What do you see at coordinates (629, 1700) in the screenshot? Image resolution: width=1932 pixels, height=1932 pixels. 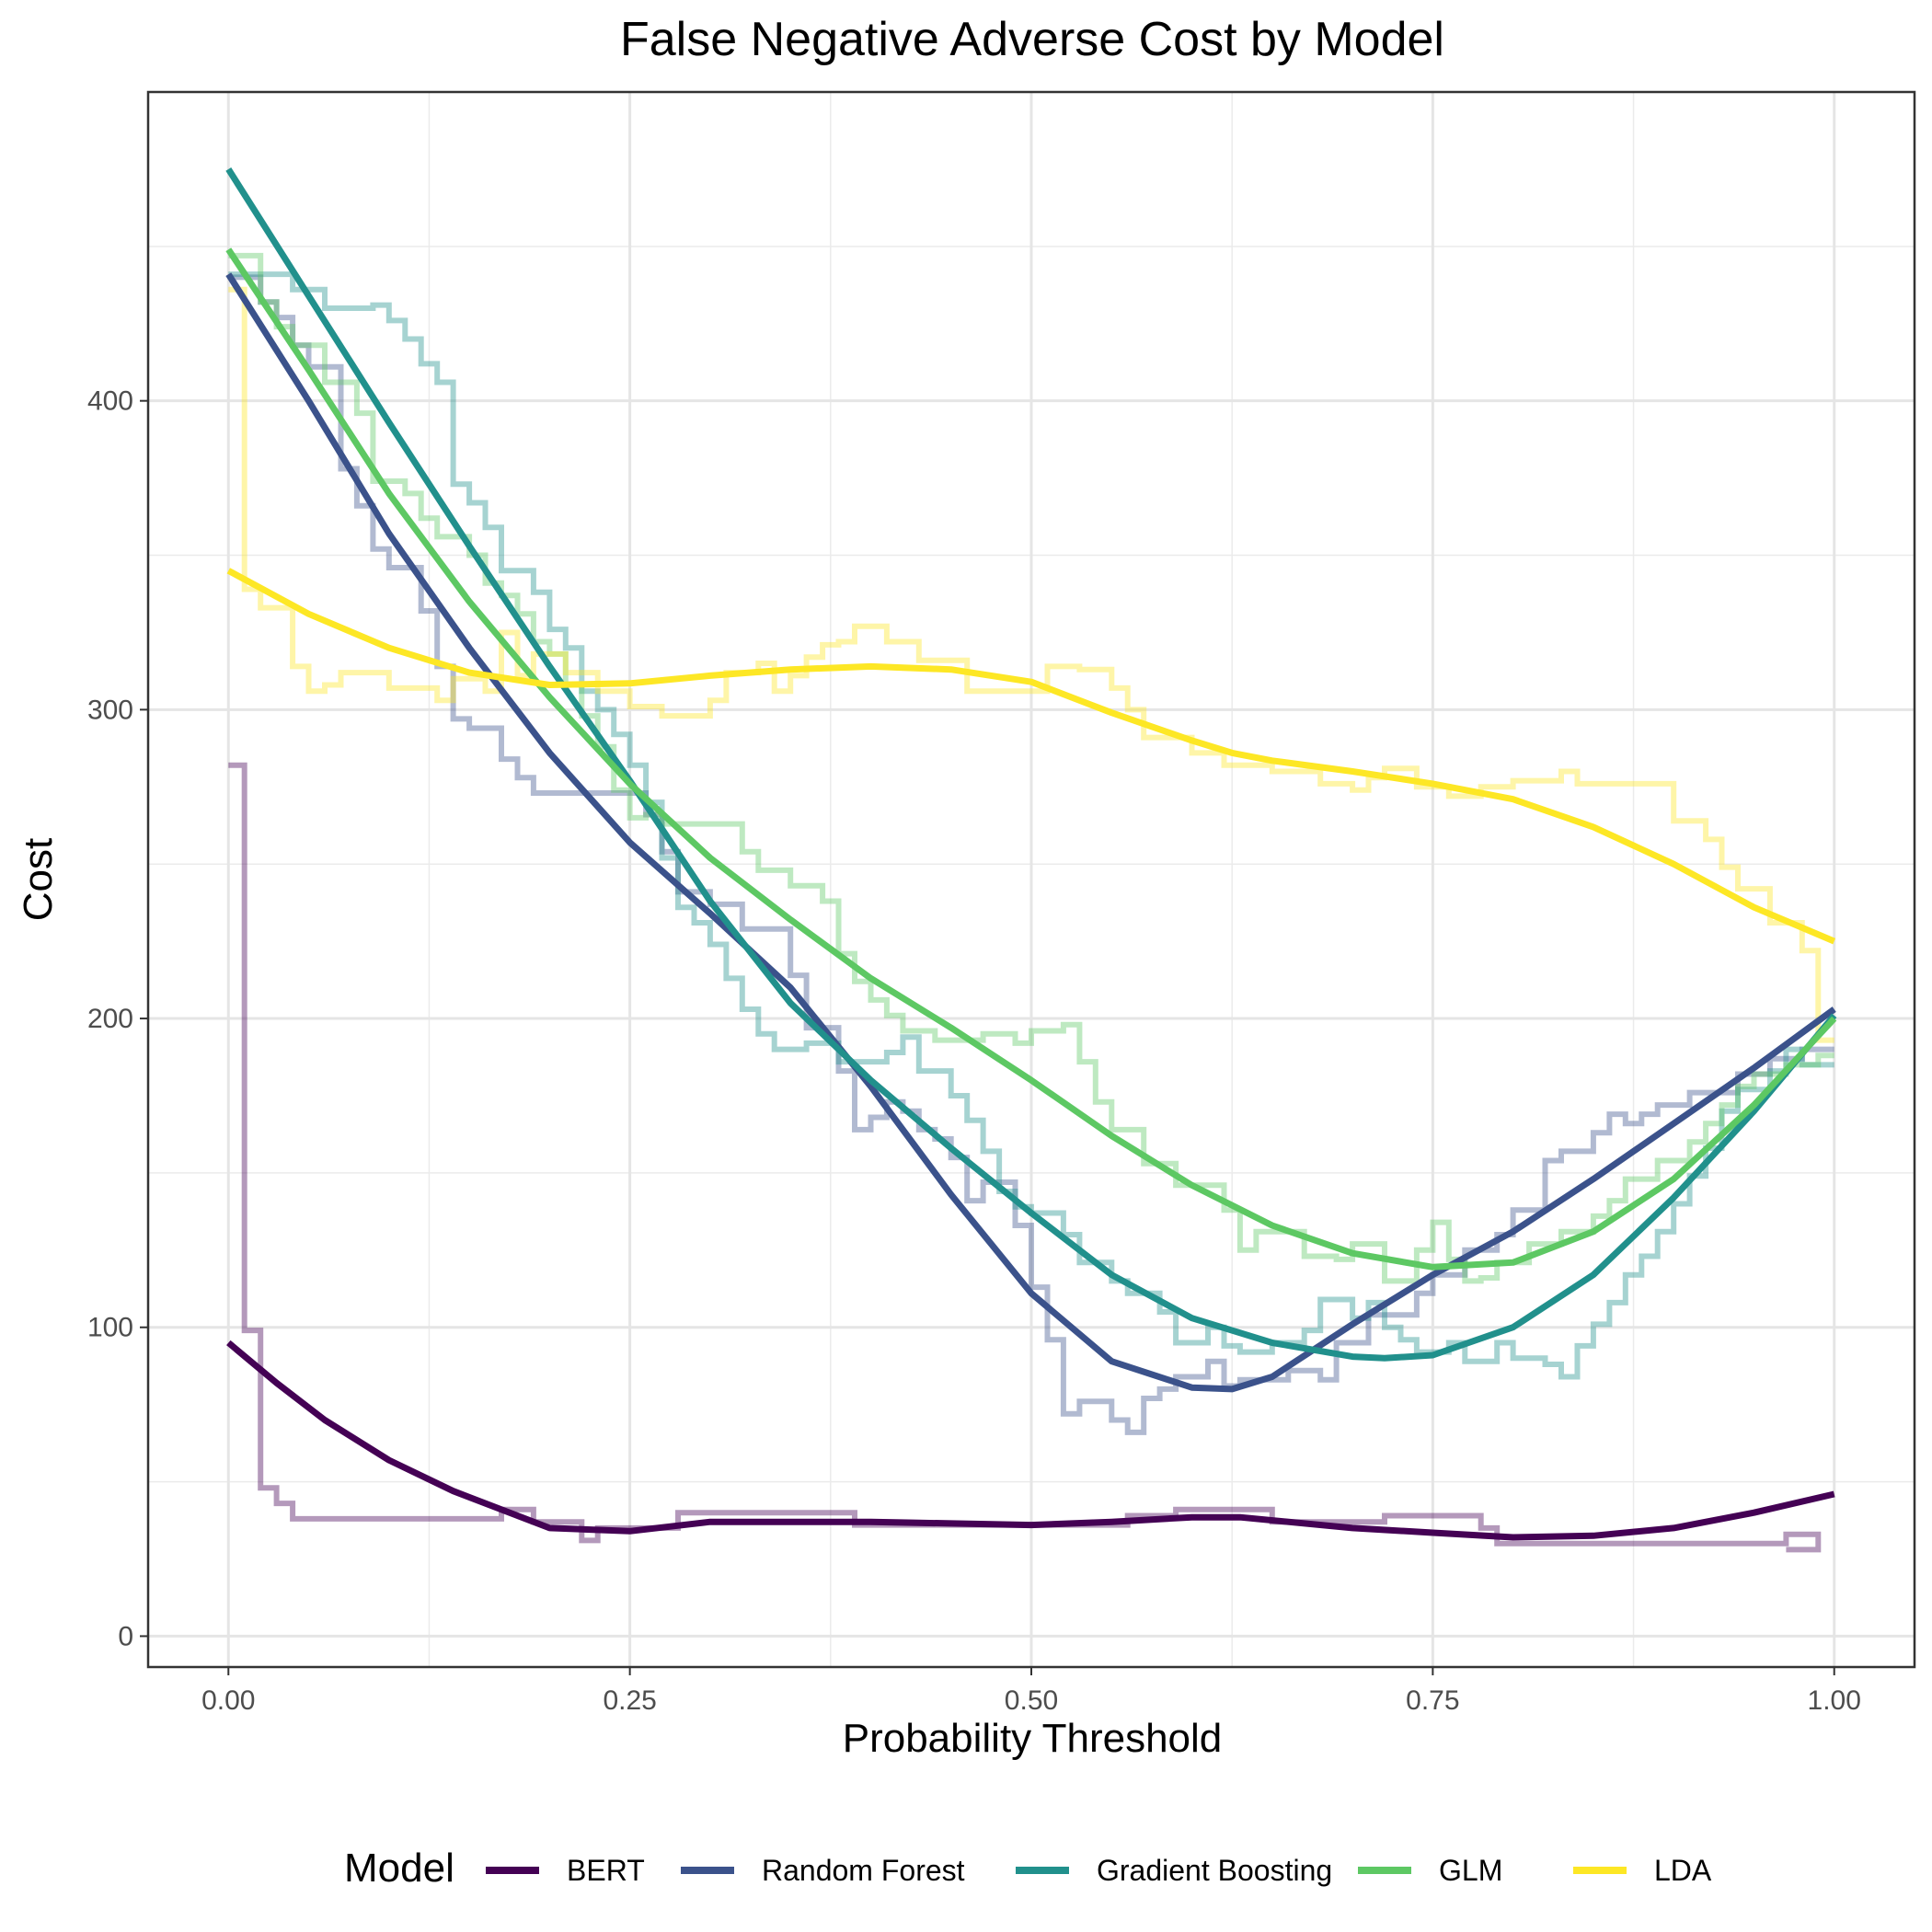 I see `x-tick-label: 0.25` at bounding box center [629, 1700].